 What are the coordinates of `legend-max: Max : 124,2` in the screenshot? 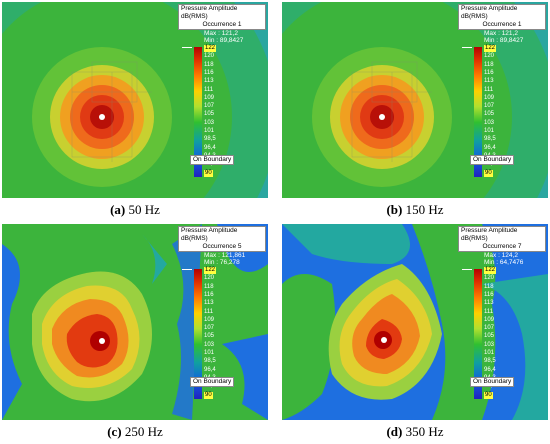 It's located at (501, 255).